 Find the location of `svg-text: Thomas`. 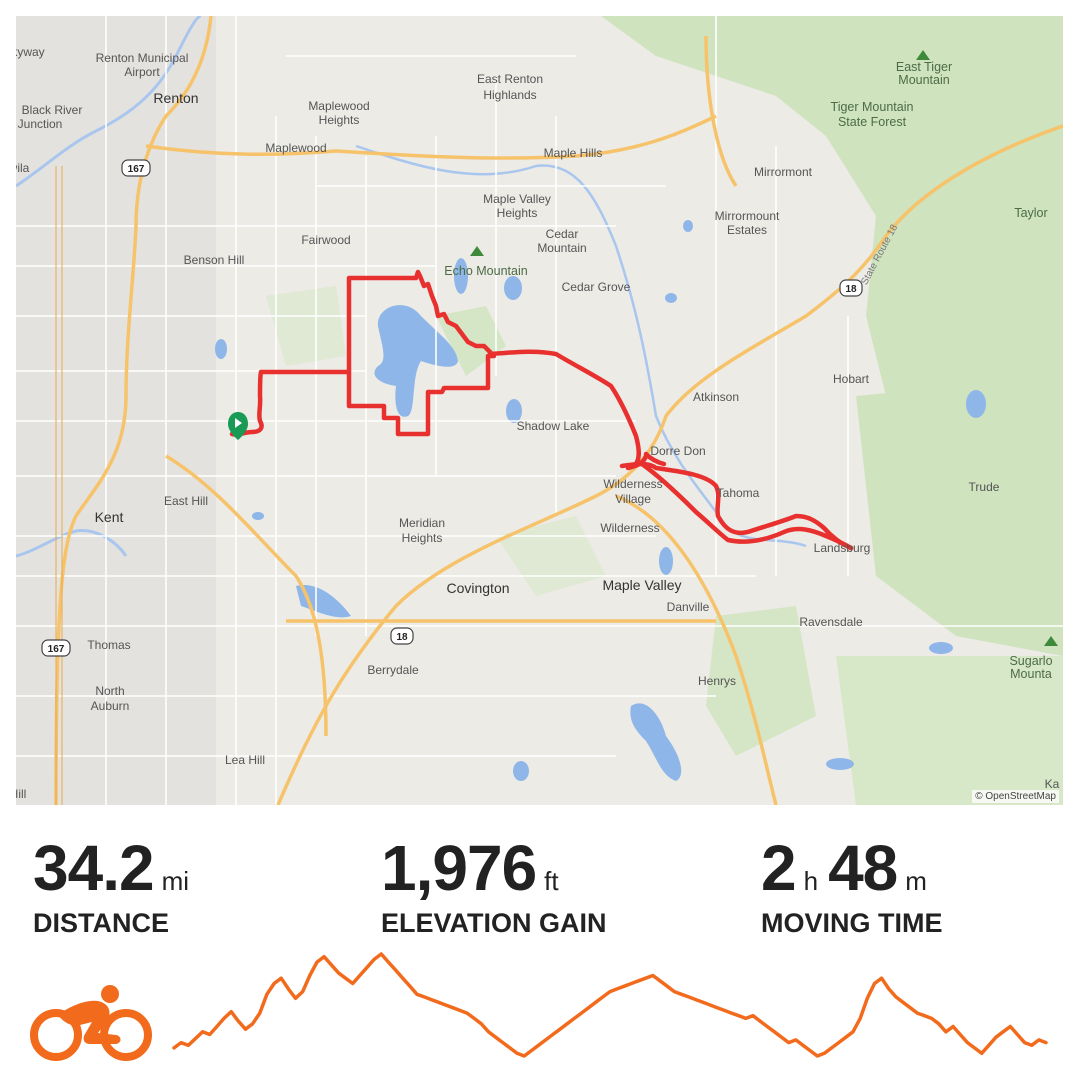

svg-text: Thomas is located at coordinates (108, 645).